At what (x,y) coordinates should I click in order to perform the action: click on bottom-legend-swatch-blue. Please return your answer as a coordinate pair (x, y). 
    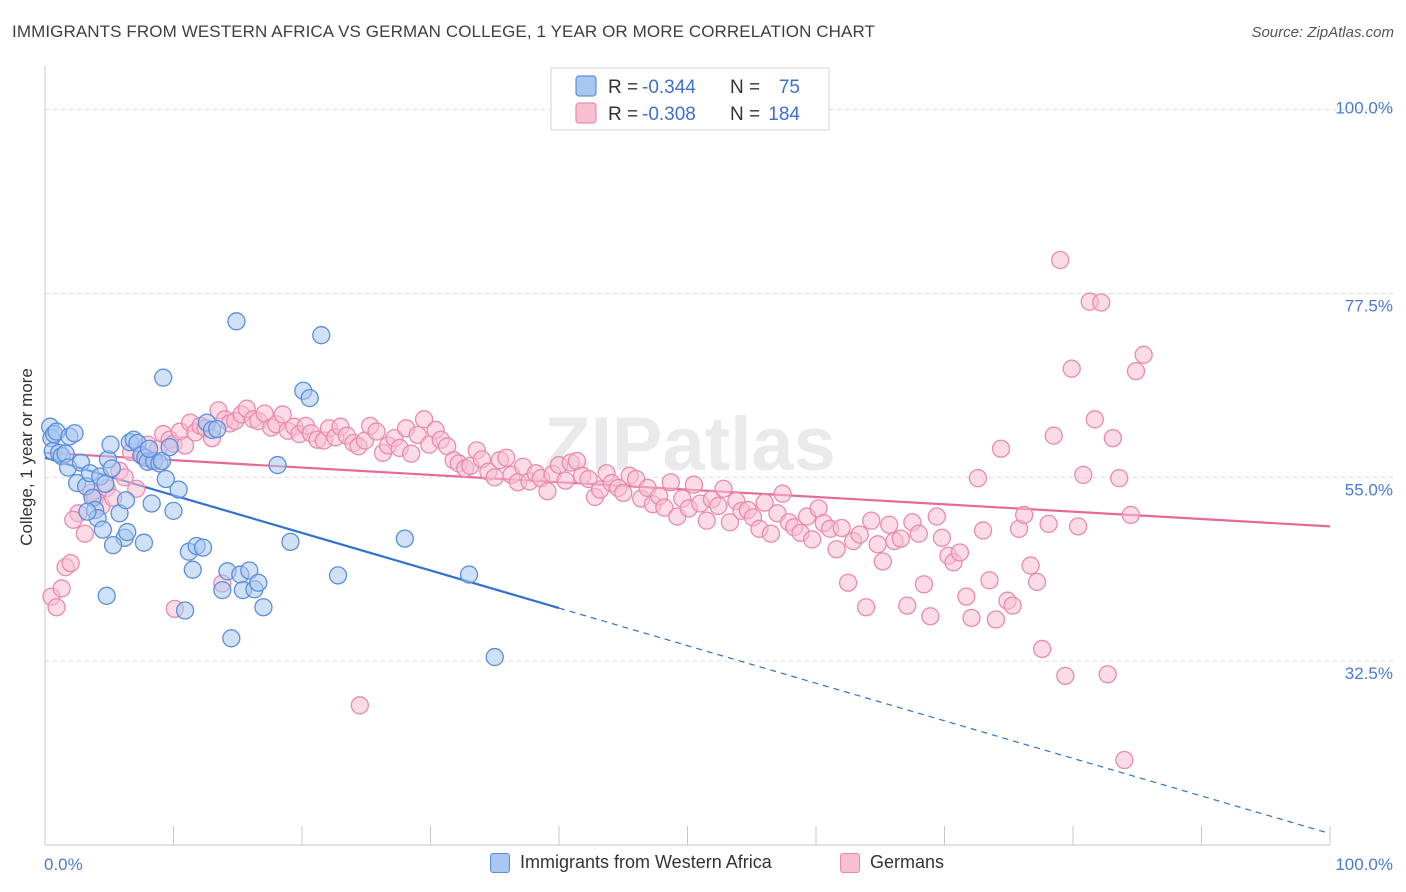
    Looking at the image, I should click on (500, 862).